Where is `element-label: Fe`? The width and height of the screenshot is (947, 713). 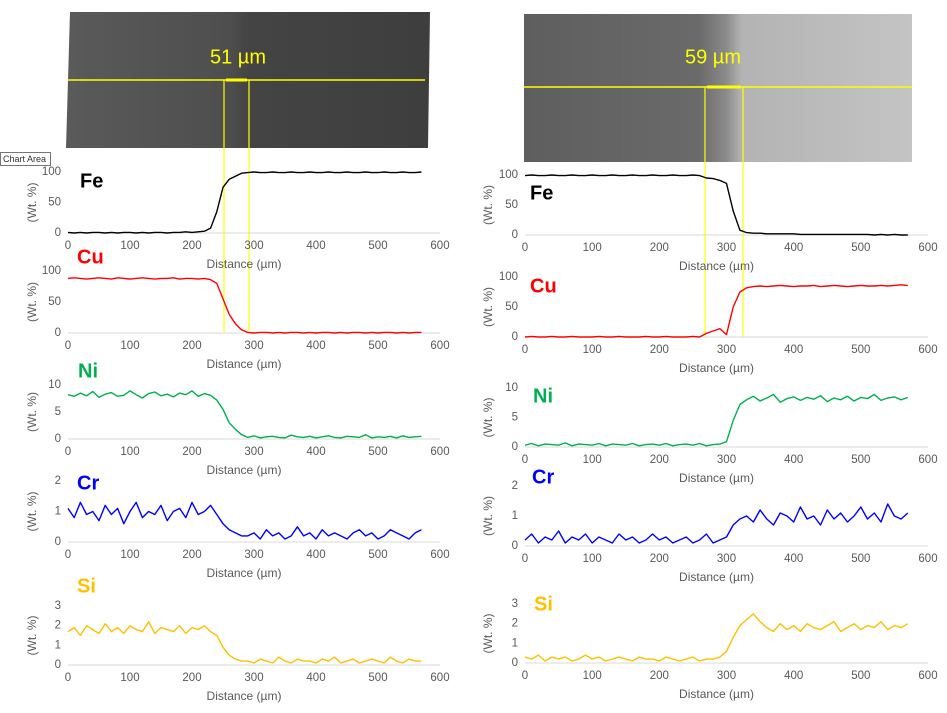 element-label: Fe is located at coordinates (91, 181).